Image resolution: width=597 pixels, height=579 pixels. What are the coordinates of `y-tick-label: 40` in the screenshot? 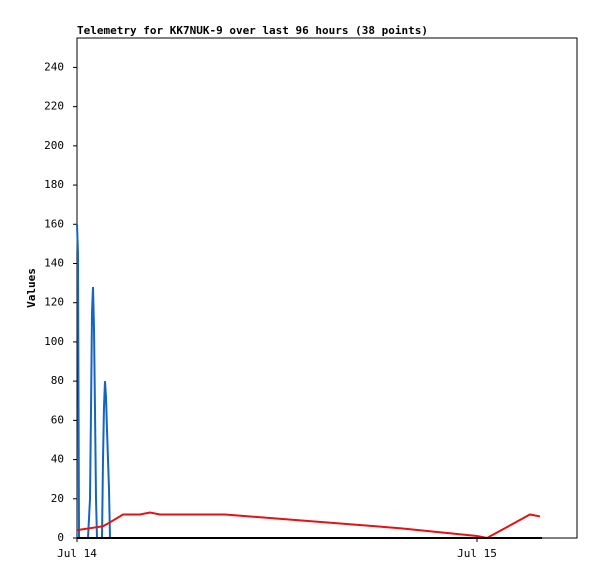 It's located at (57, 459).